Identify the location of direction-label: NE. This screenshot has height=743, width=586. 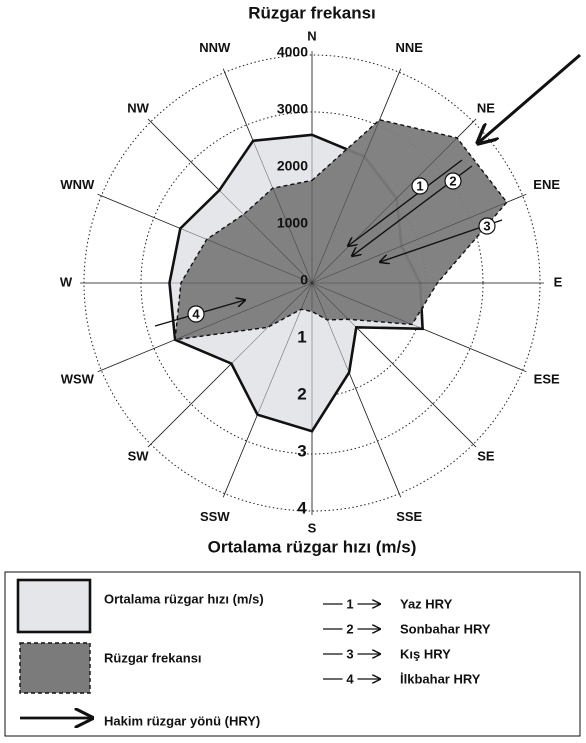
(486, 107).